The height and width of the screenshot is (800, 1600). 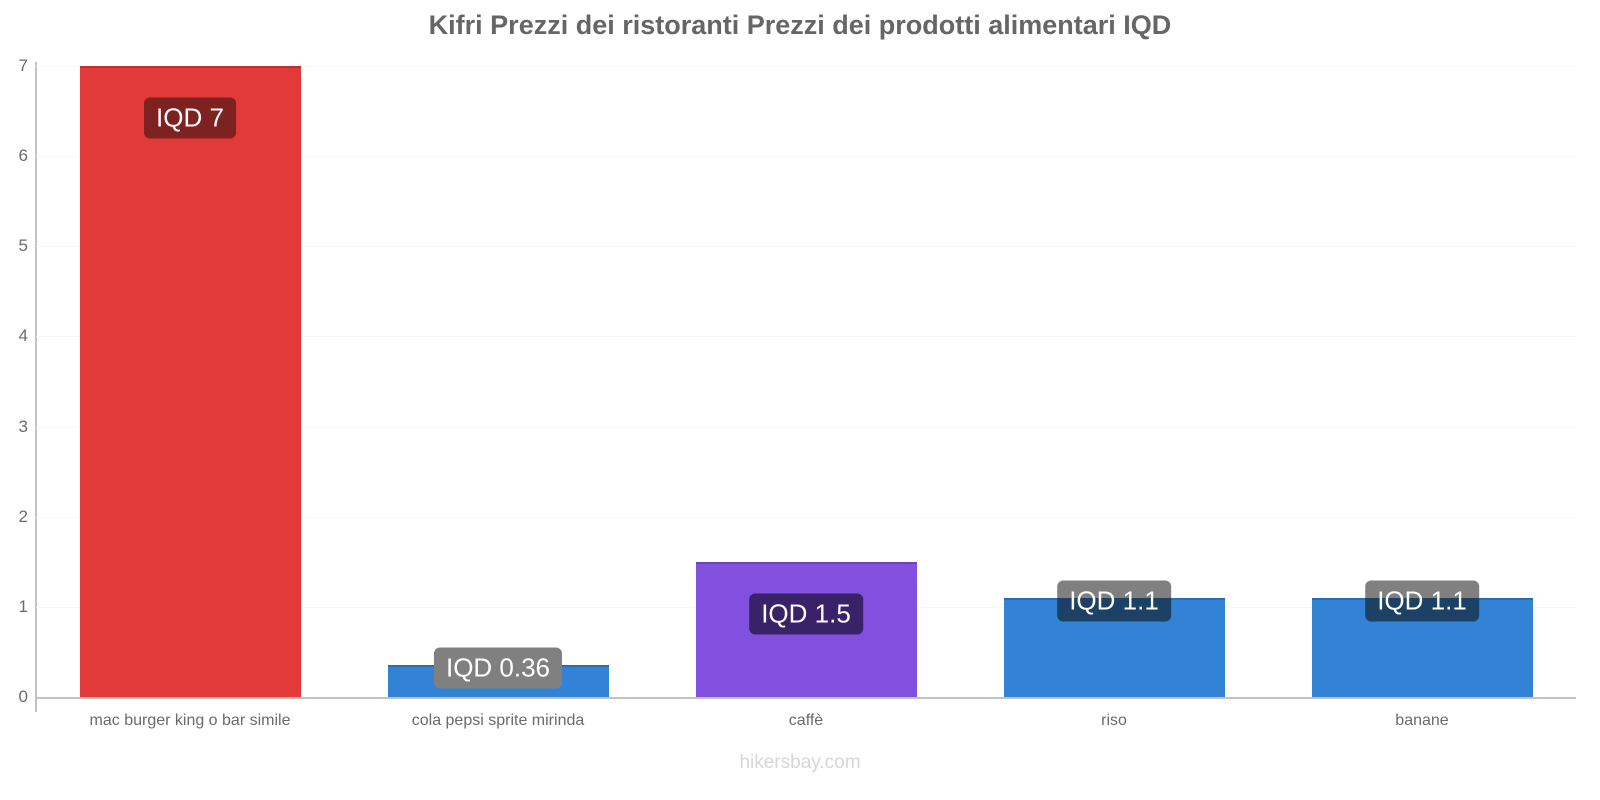 What do you see at coordinates (23, 696) in the screenshot?
I see `y-tick-label-0: 0` at bounding box center [23, 696].